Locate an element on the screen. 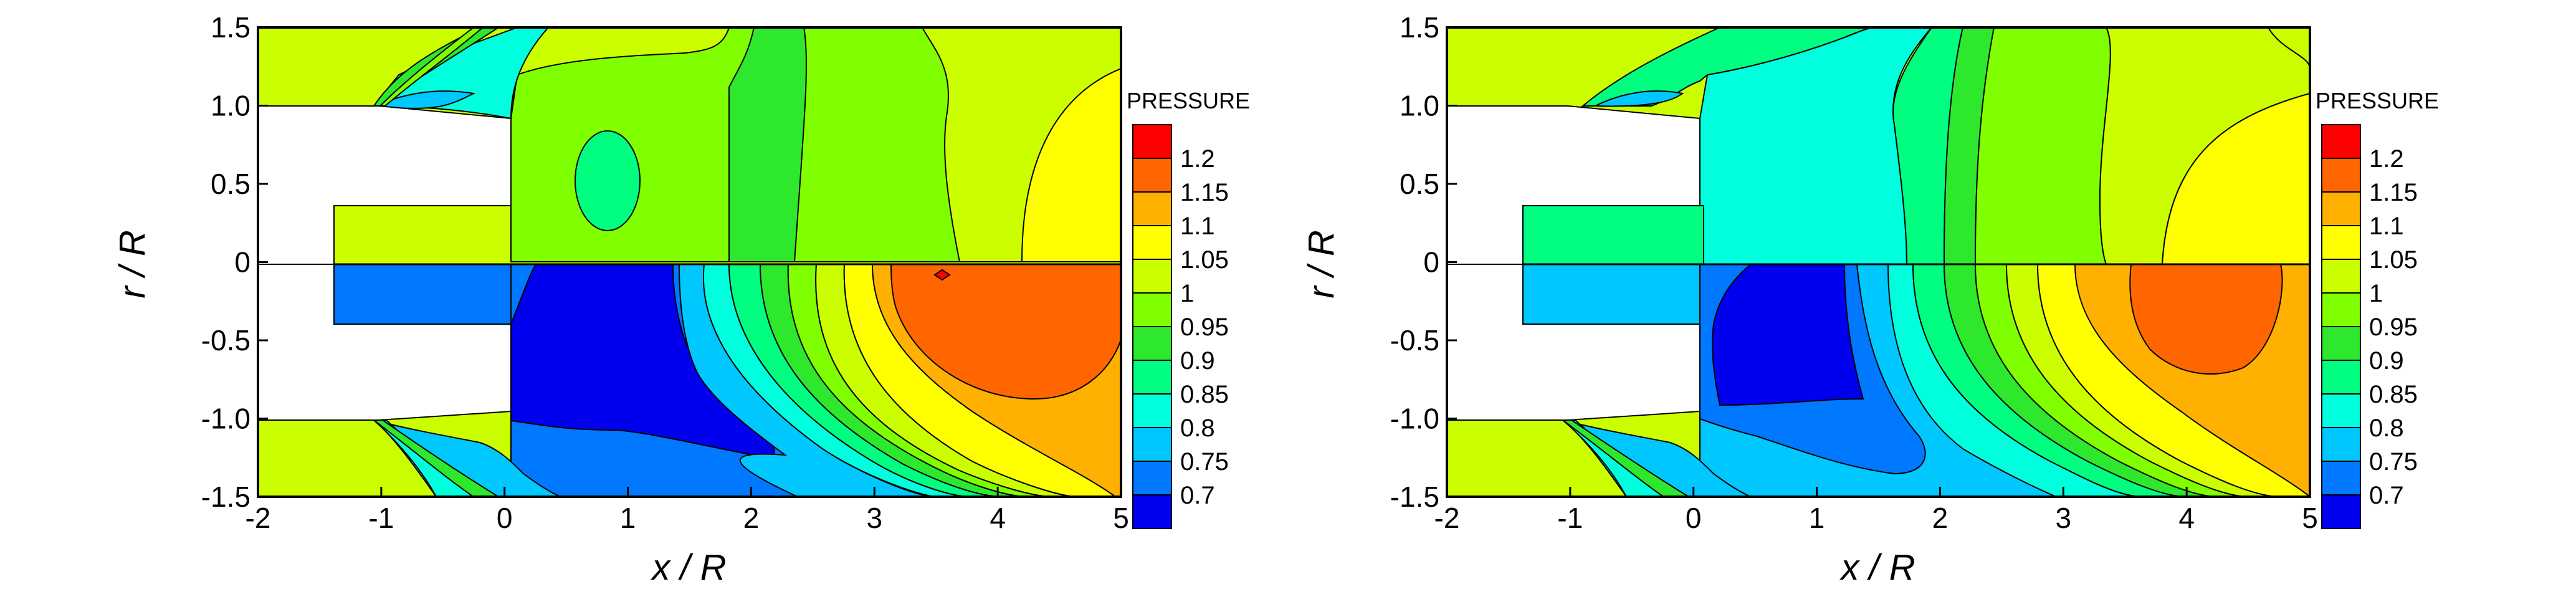 This screenshot has height=589, width=2576. legend-level-label: 0.95 is located at coordinates (1205, 328).